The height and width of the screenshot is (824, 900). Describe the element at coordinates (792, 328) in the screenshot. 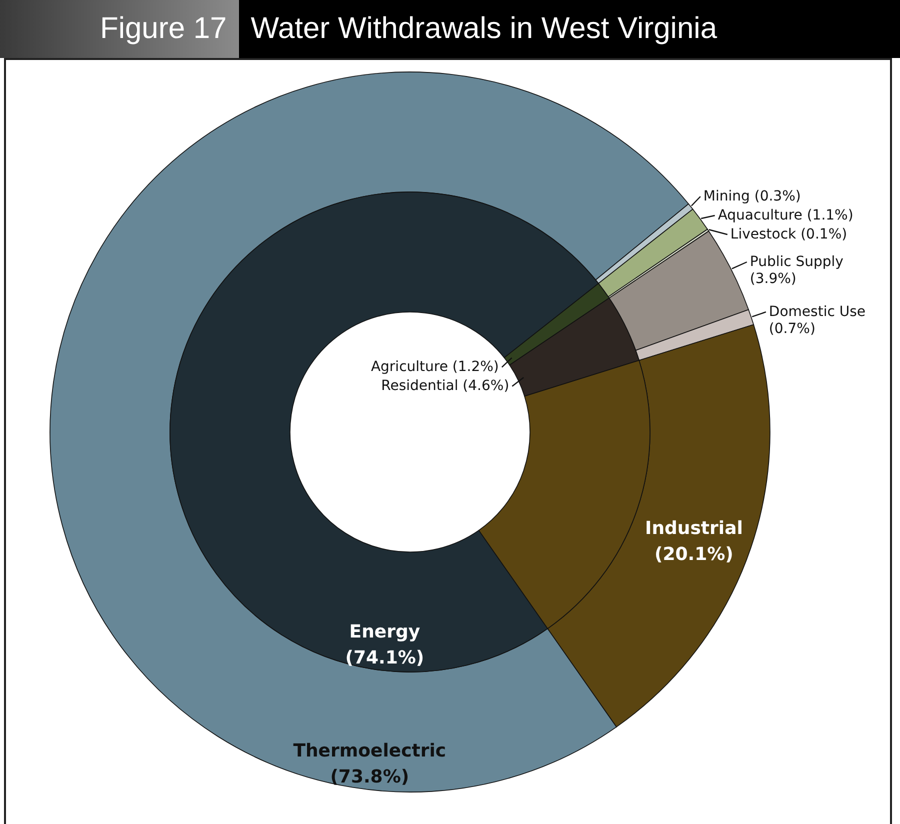

I see `data-label: (0.7%)` at that location.